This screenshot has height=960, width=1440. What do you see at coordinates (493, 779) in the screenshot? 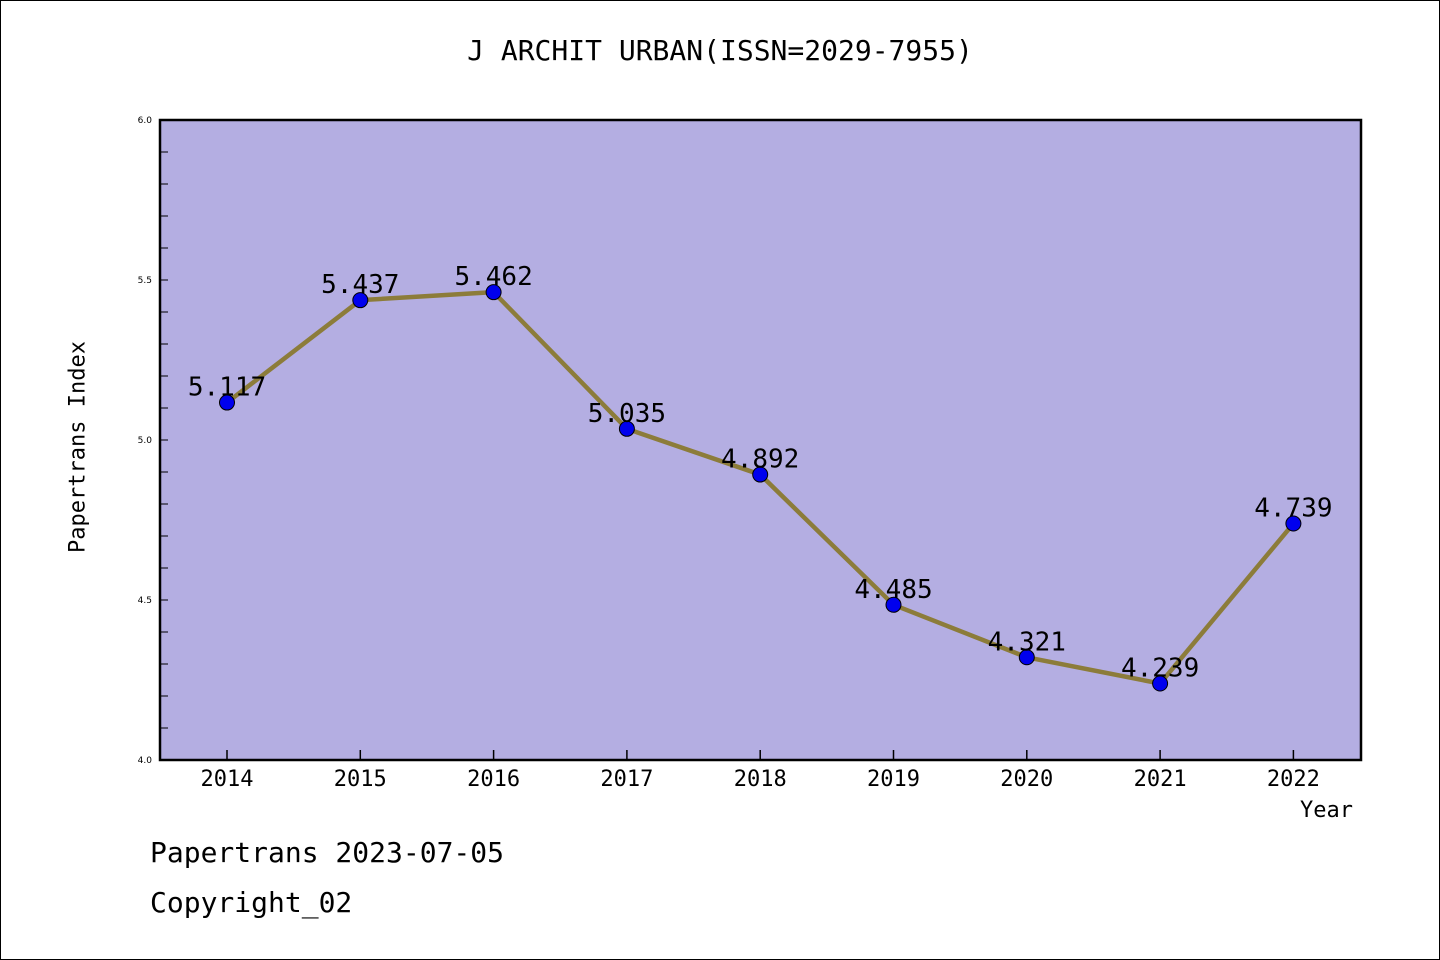
I see `x-tick-label: 2016` at bounding box center [493, 779].